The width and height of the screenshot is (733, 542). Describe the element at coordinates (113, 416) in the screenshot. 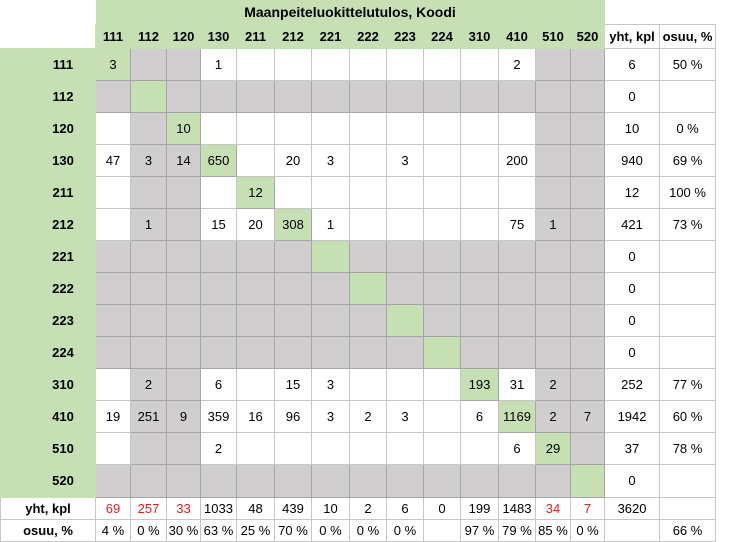

I see `matrix-cell: 19` at that location.